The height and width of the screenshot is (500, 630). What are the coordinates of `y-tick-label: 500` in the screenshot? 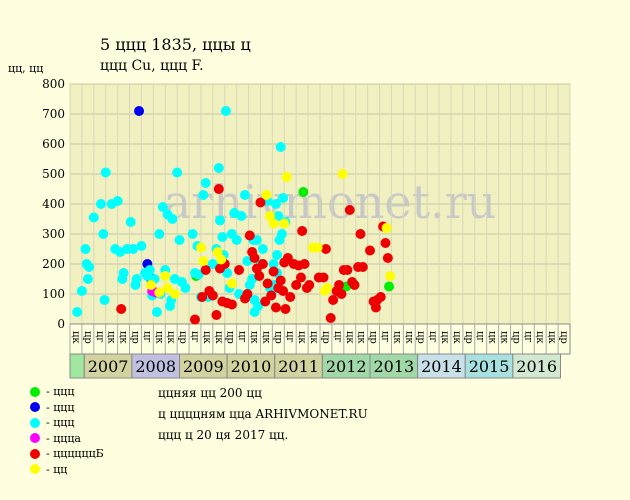 It's located at (53, 174).